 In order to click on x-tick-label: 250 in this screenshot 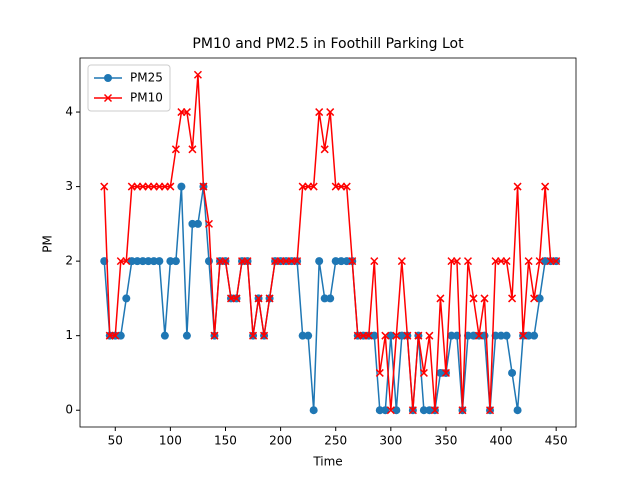, I will do `click(335, 441)`.